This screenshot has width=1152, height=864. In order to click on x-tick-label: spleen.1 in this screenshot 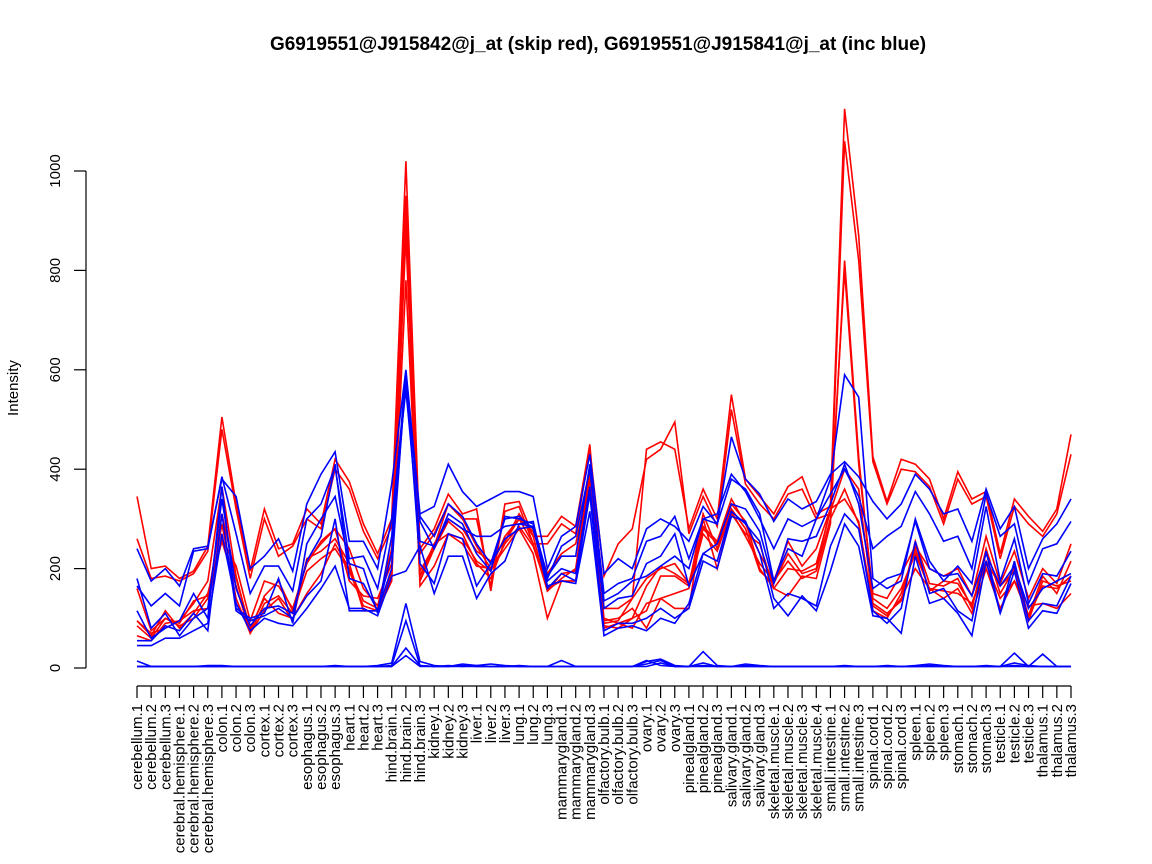, I will do `click(915, 732)`.